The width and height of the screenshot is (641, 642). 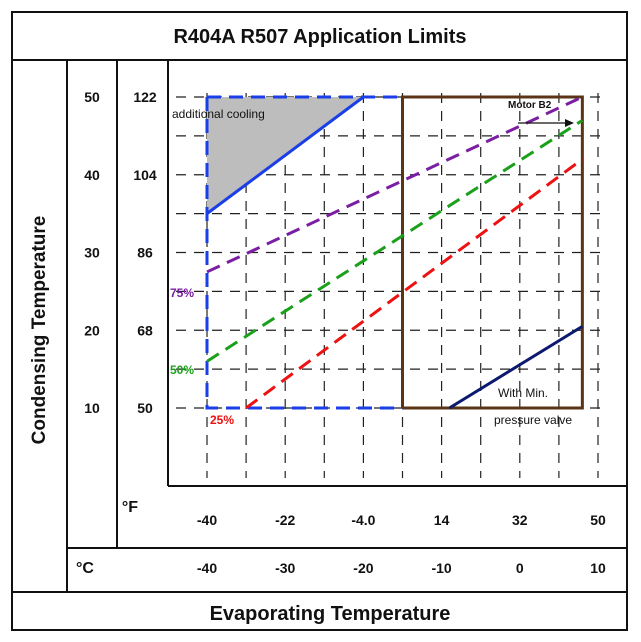 I want to click on additional-cooling-label: additional cooling, so click(x=218, y=114).